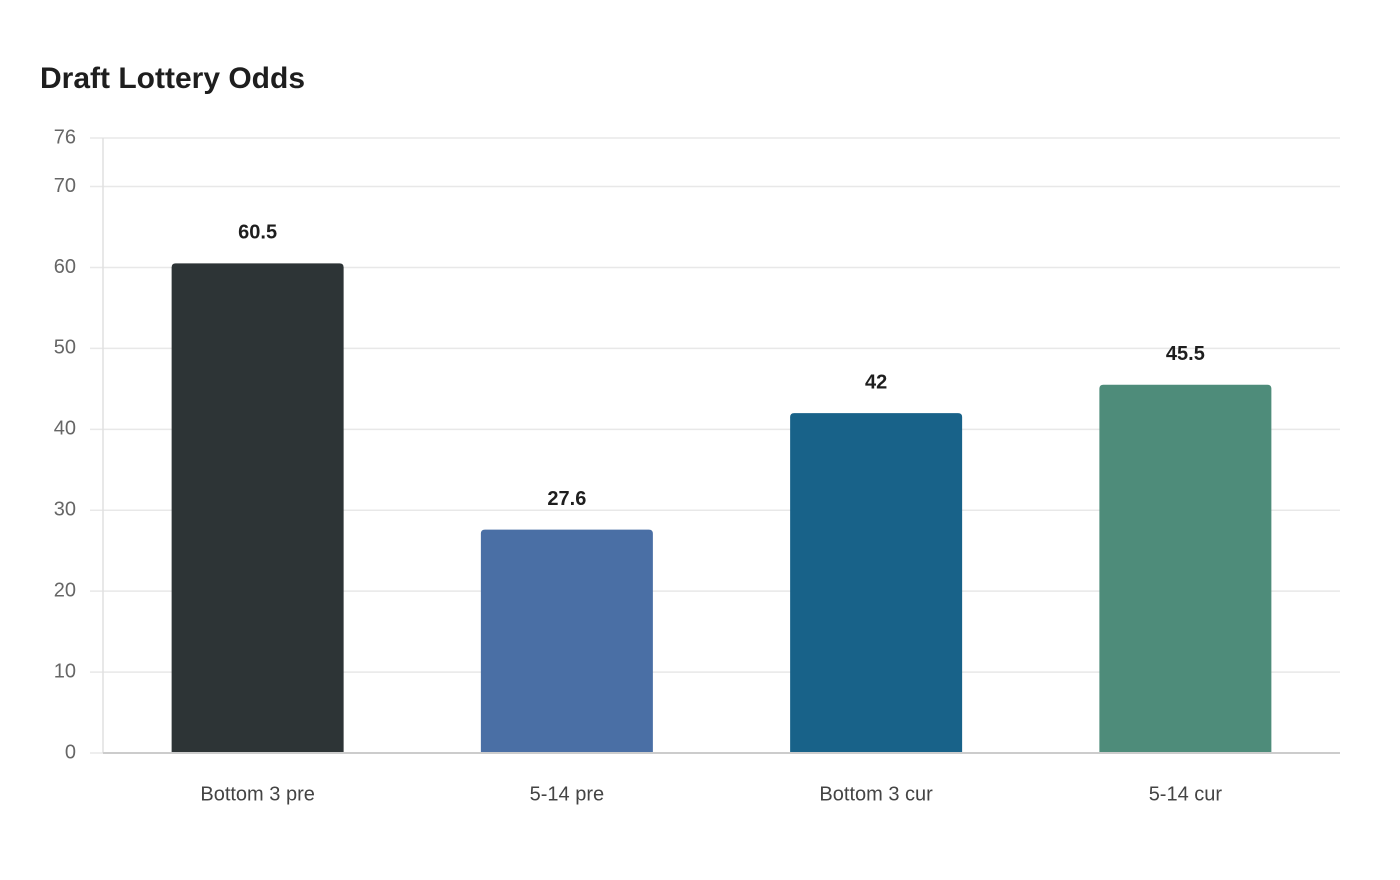 The image size is (1400, 880). Describe the element at coordinates (65, 671) in the screenshot. I see `y-tick-label: 10` at that location.